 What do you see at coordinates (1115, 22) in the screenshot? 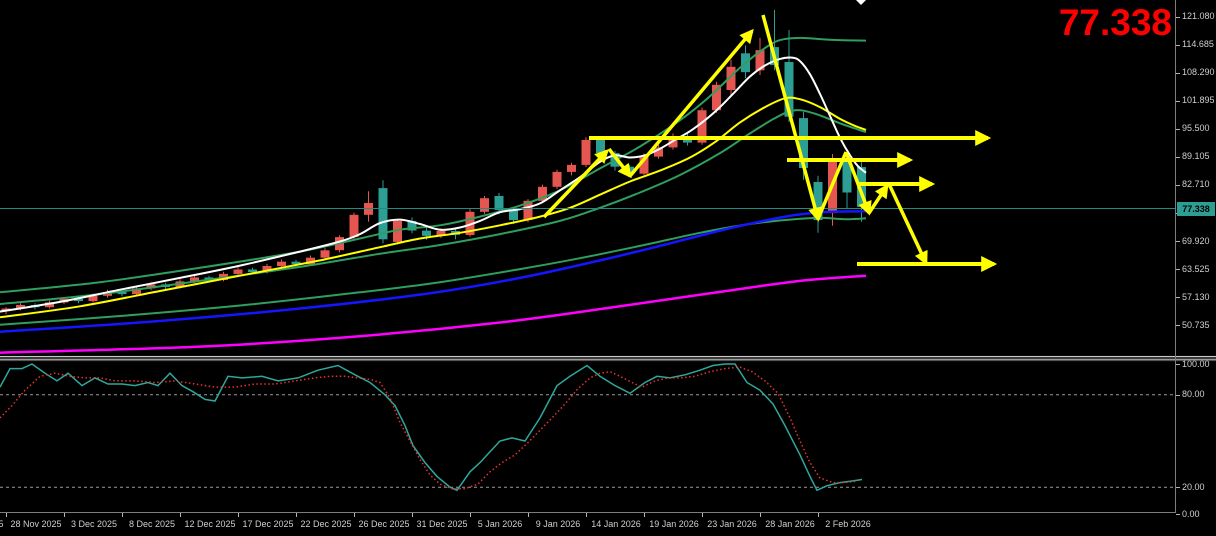
I see `last-price-display: 77.338` at bounding box center [1115, 22].